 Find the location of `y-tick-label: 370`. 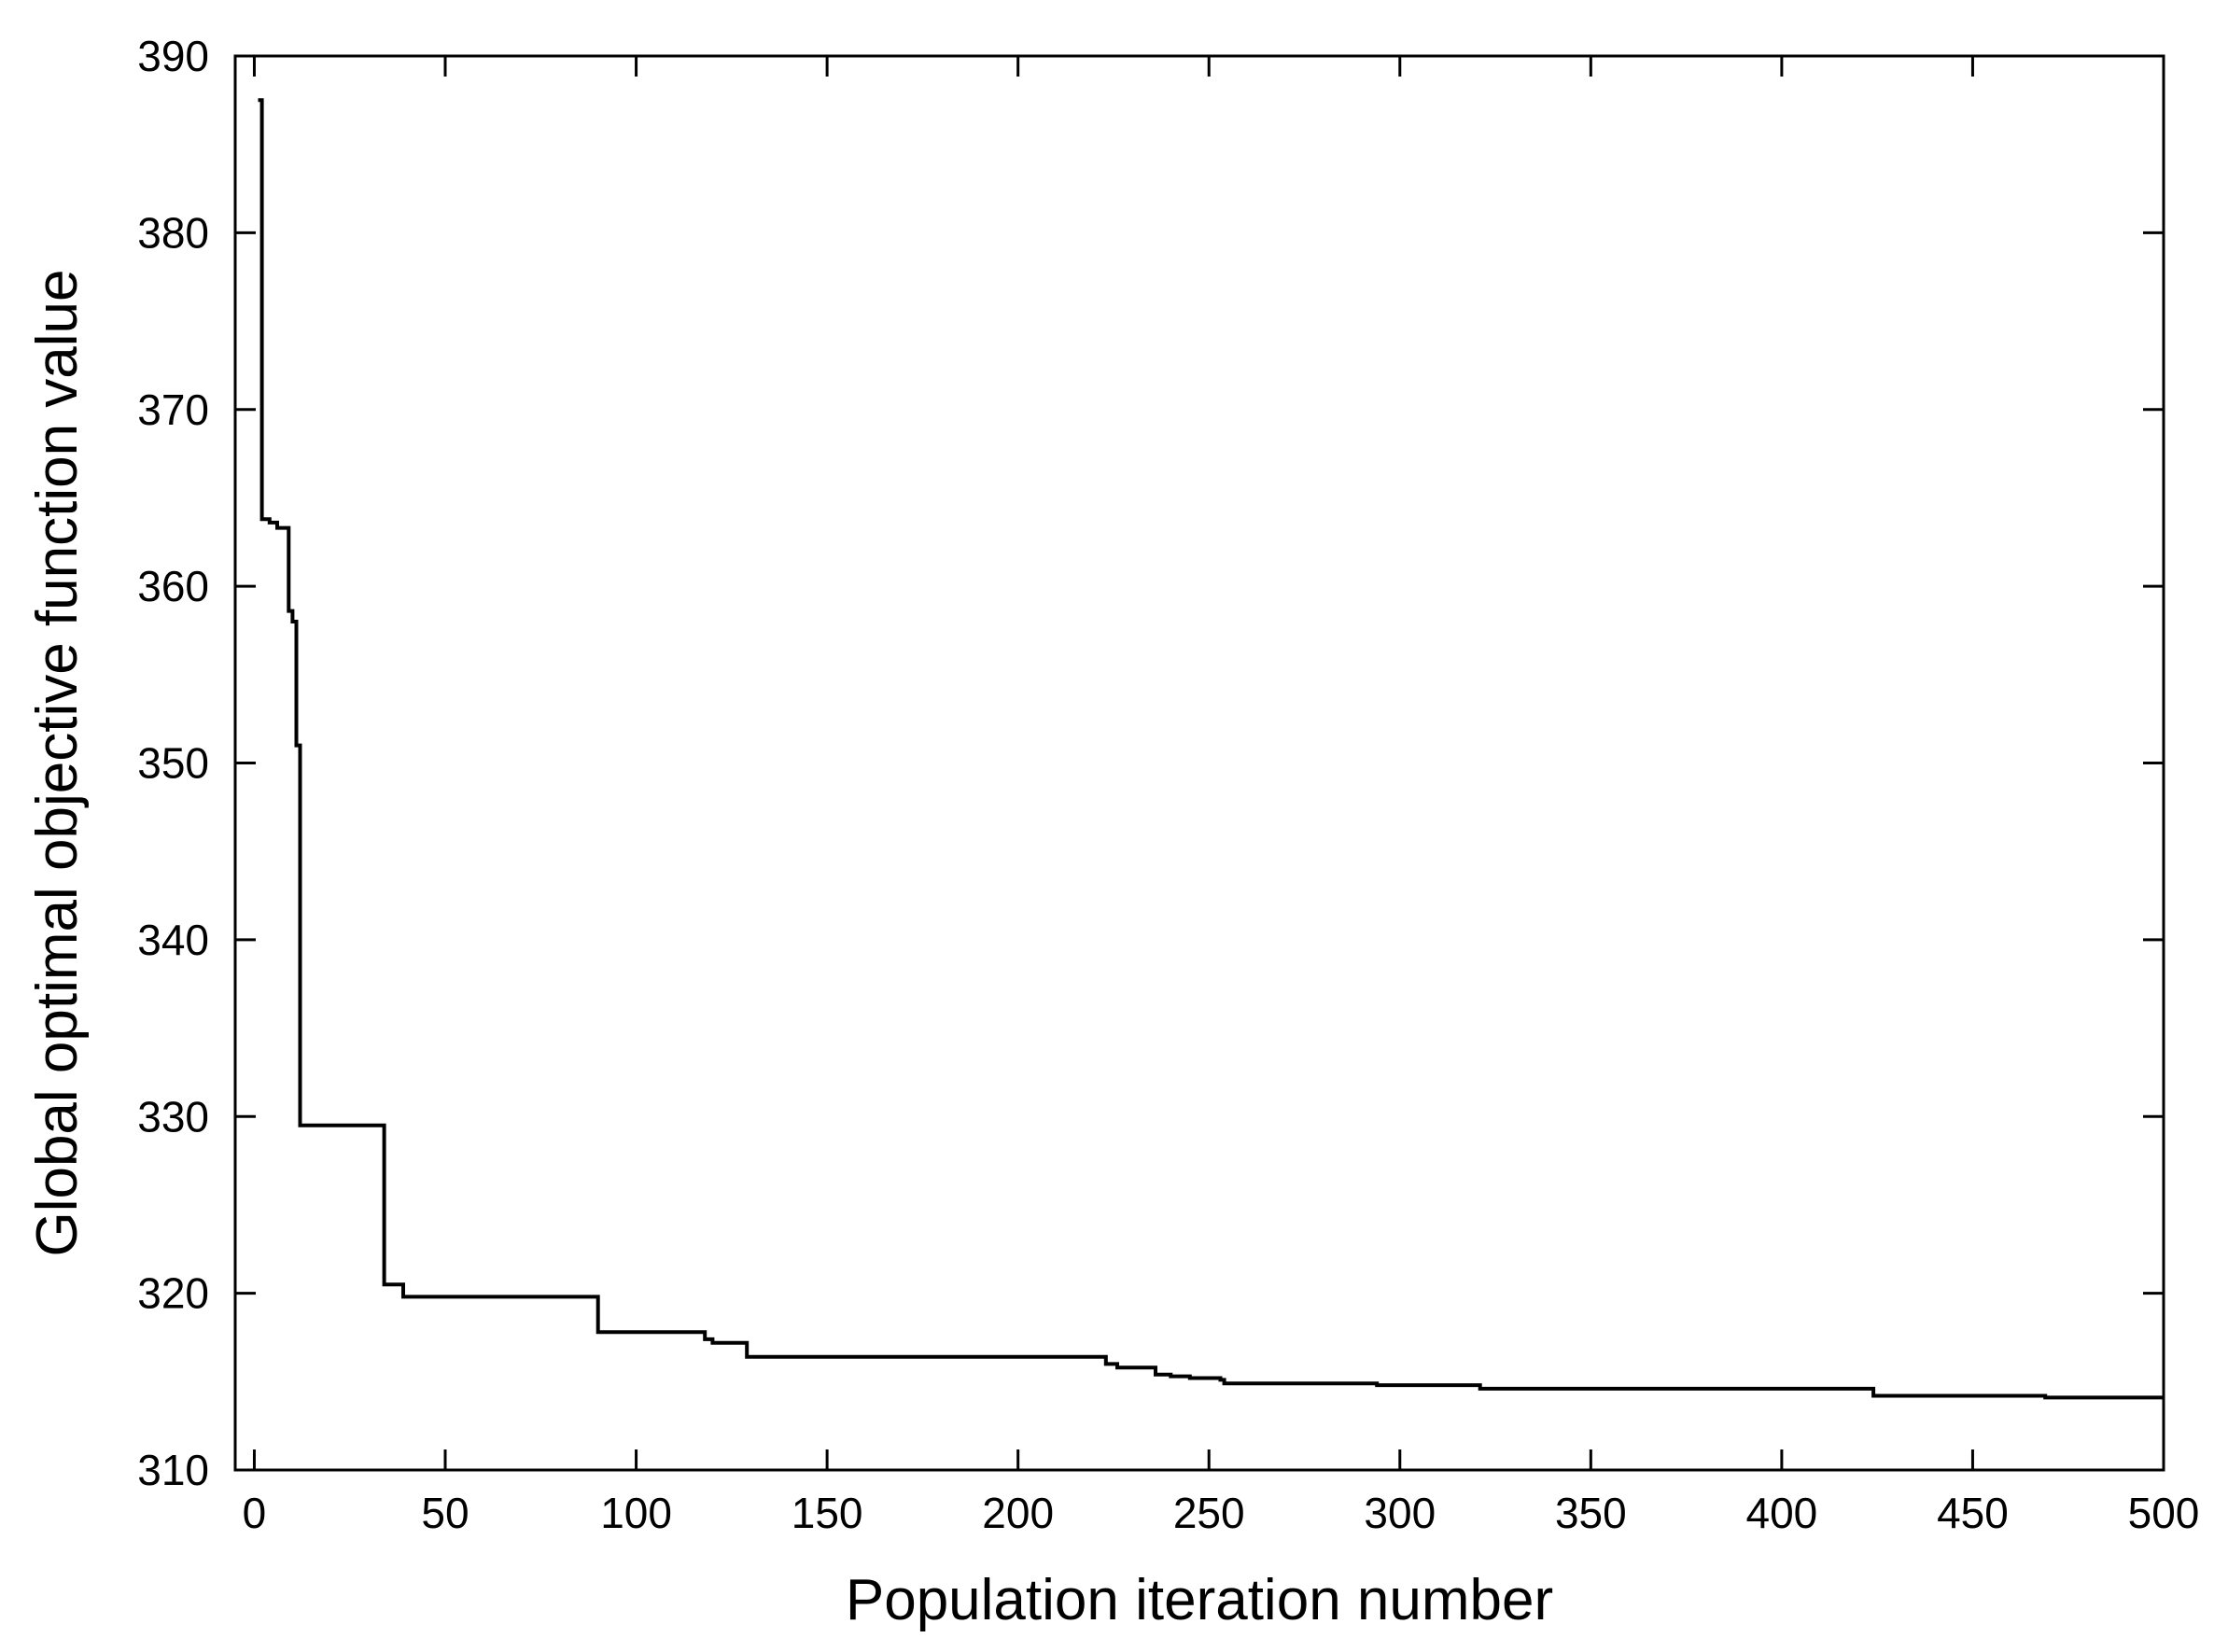

y-tick-label: 370 is located at coordinates (173, 409).